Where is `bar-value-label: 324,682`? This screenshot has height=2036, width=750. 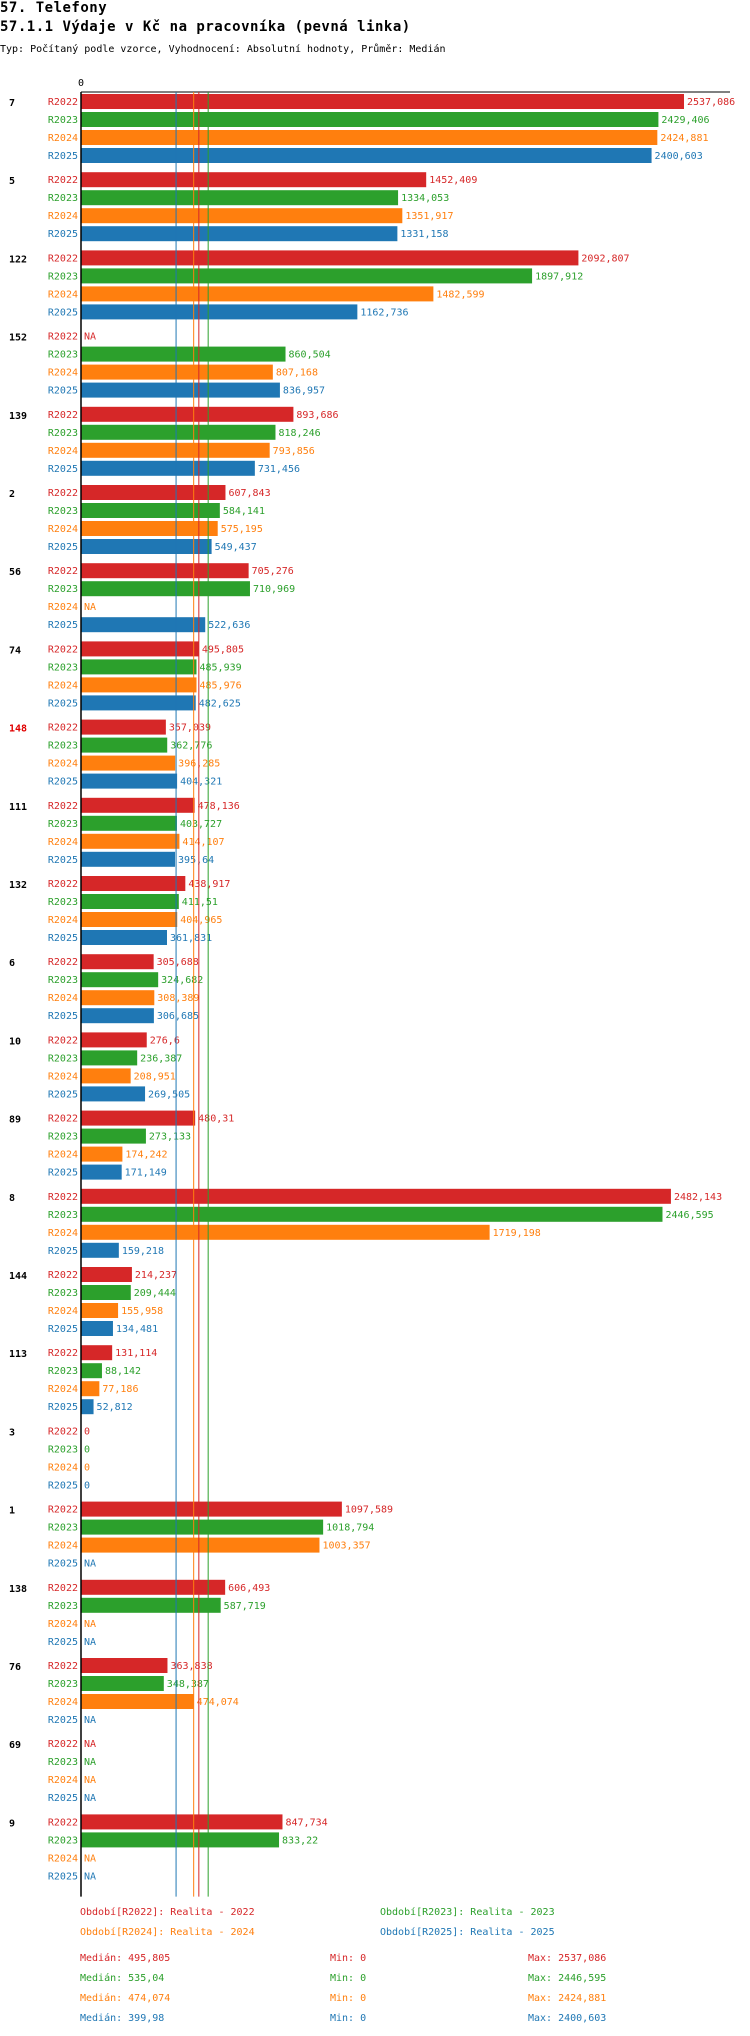 bar-value-label: 324,682 is located at coordinates (182, 980).